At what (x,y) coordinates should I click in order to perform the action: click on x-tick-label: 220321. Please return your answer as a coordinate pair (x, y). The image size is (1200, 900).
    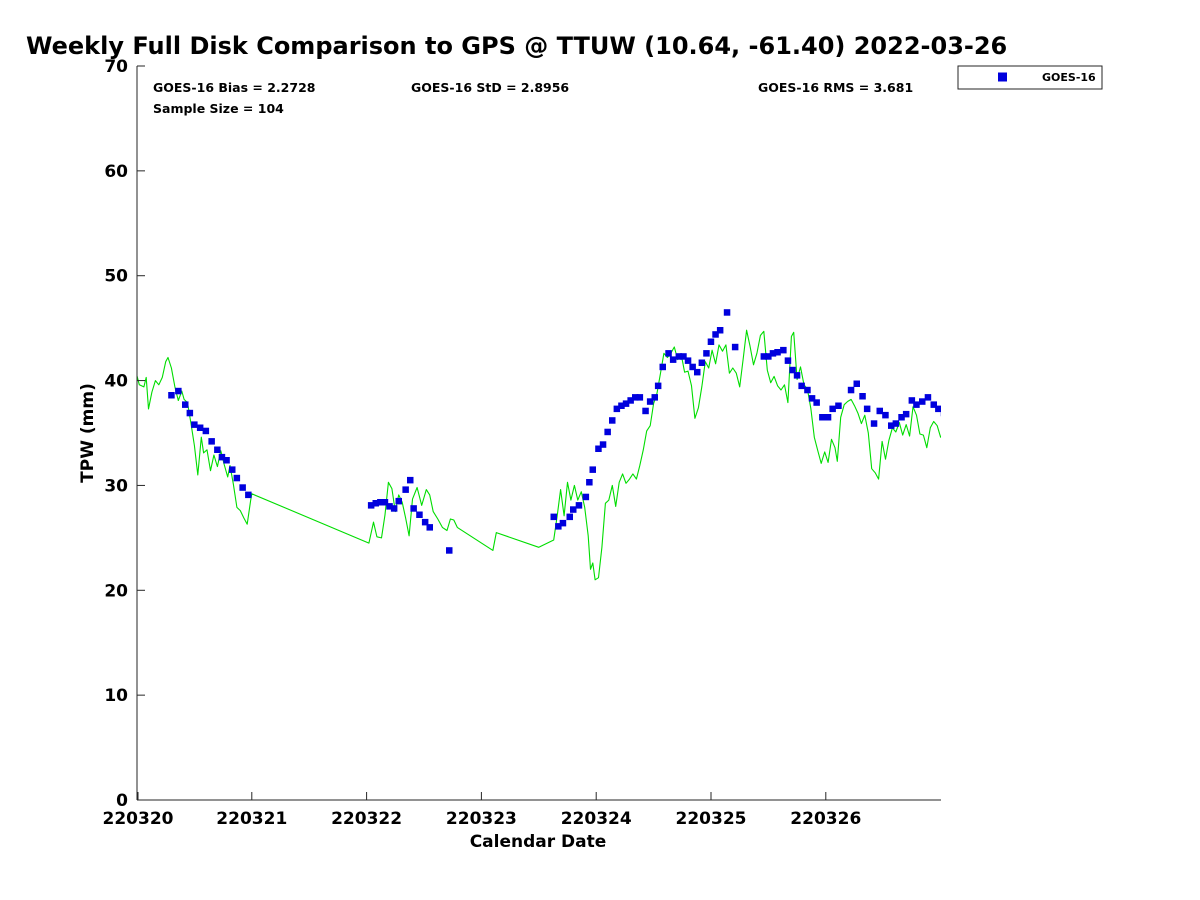
    Looking at the image, I should click on (251, 819).